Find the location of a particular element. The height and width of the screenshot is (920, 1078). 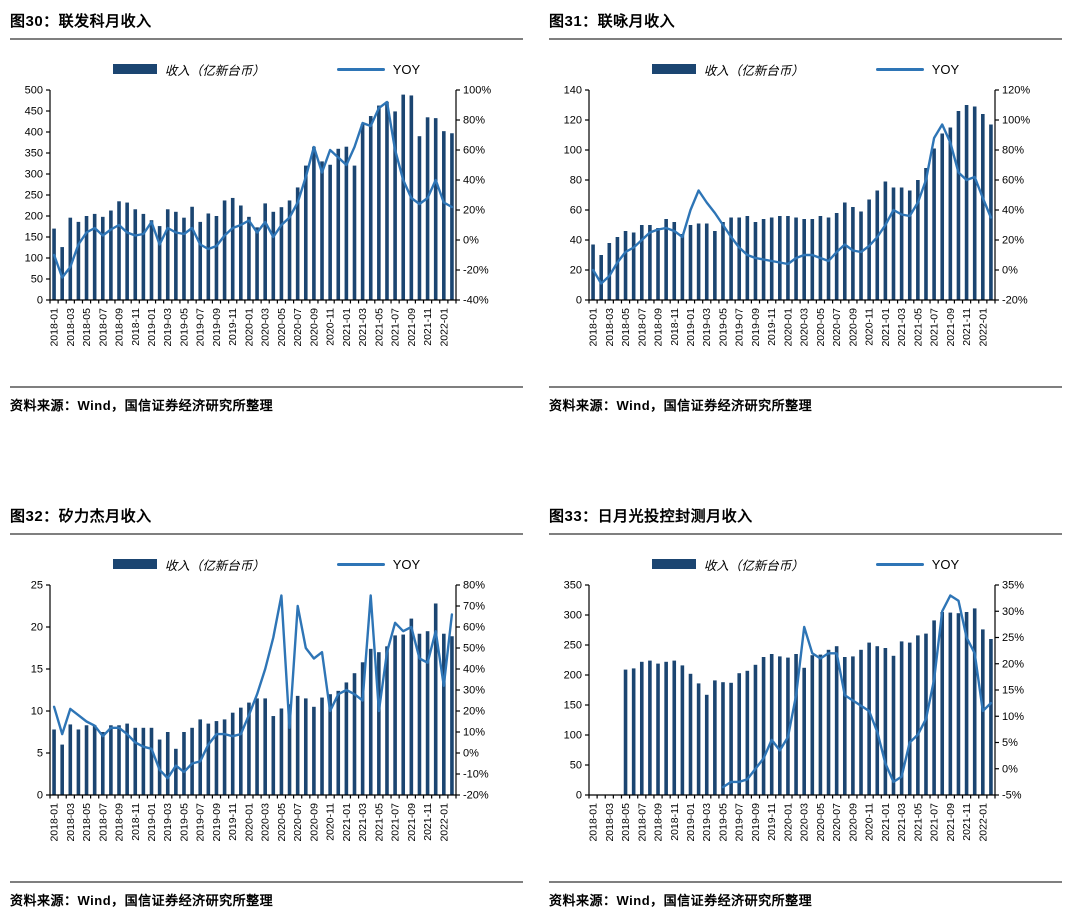

svg-text: -20% is located at coordinates (476, 796).